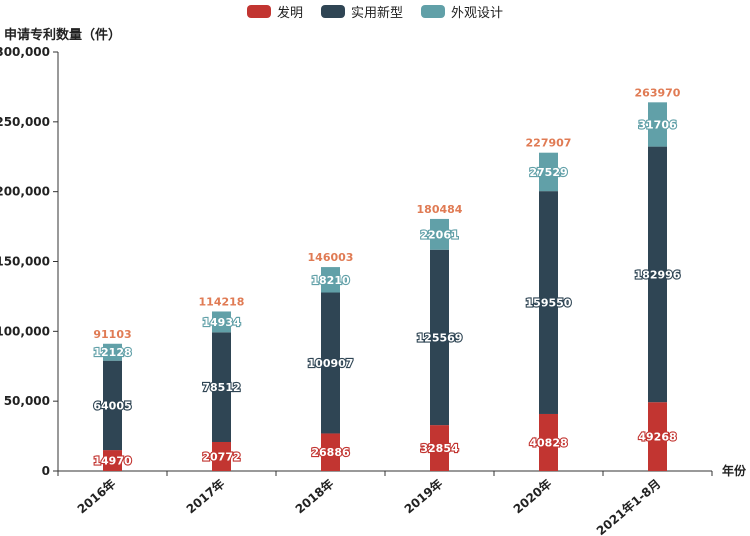  I want to click on x-tick-label: 2016年, so click(96, 496).